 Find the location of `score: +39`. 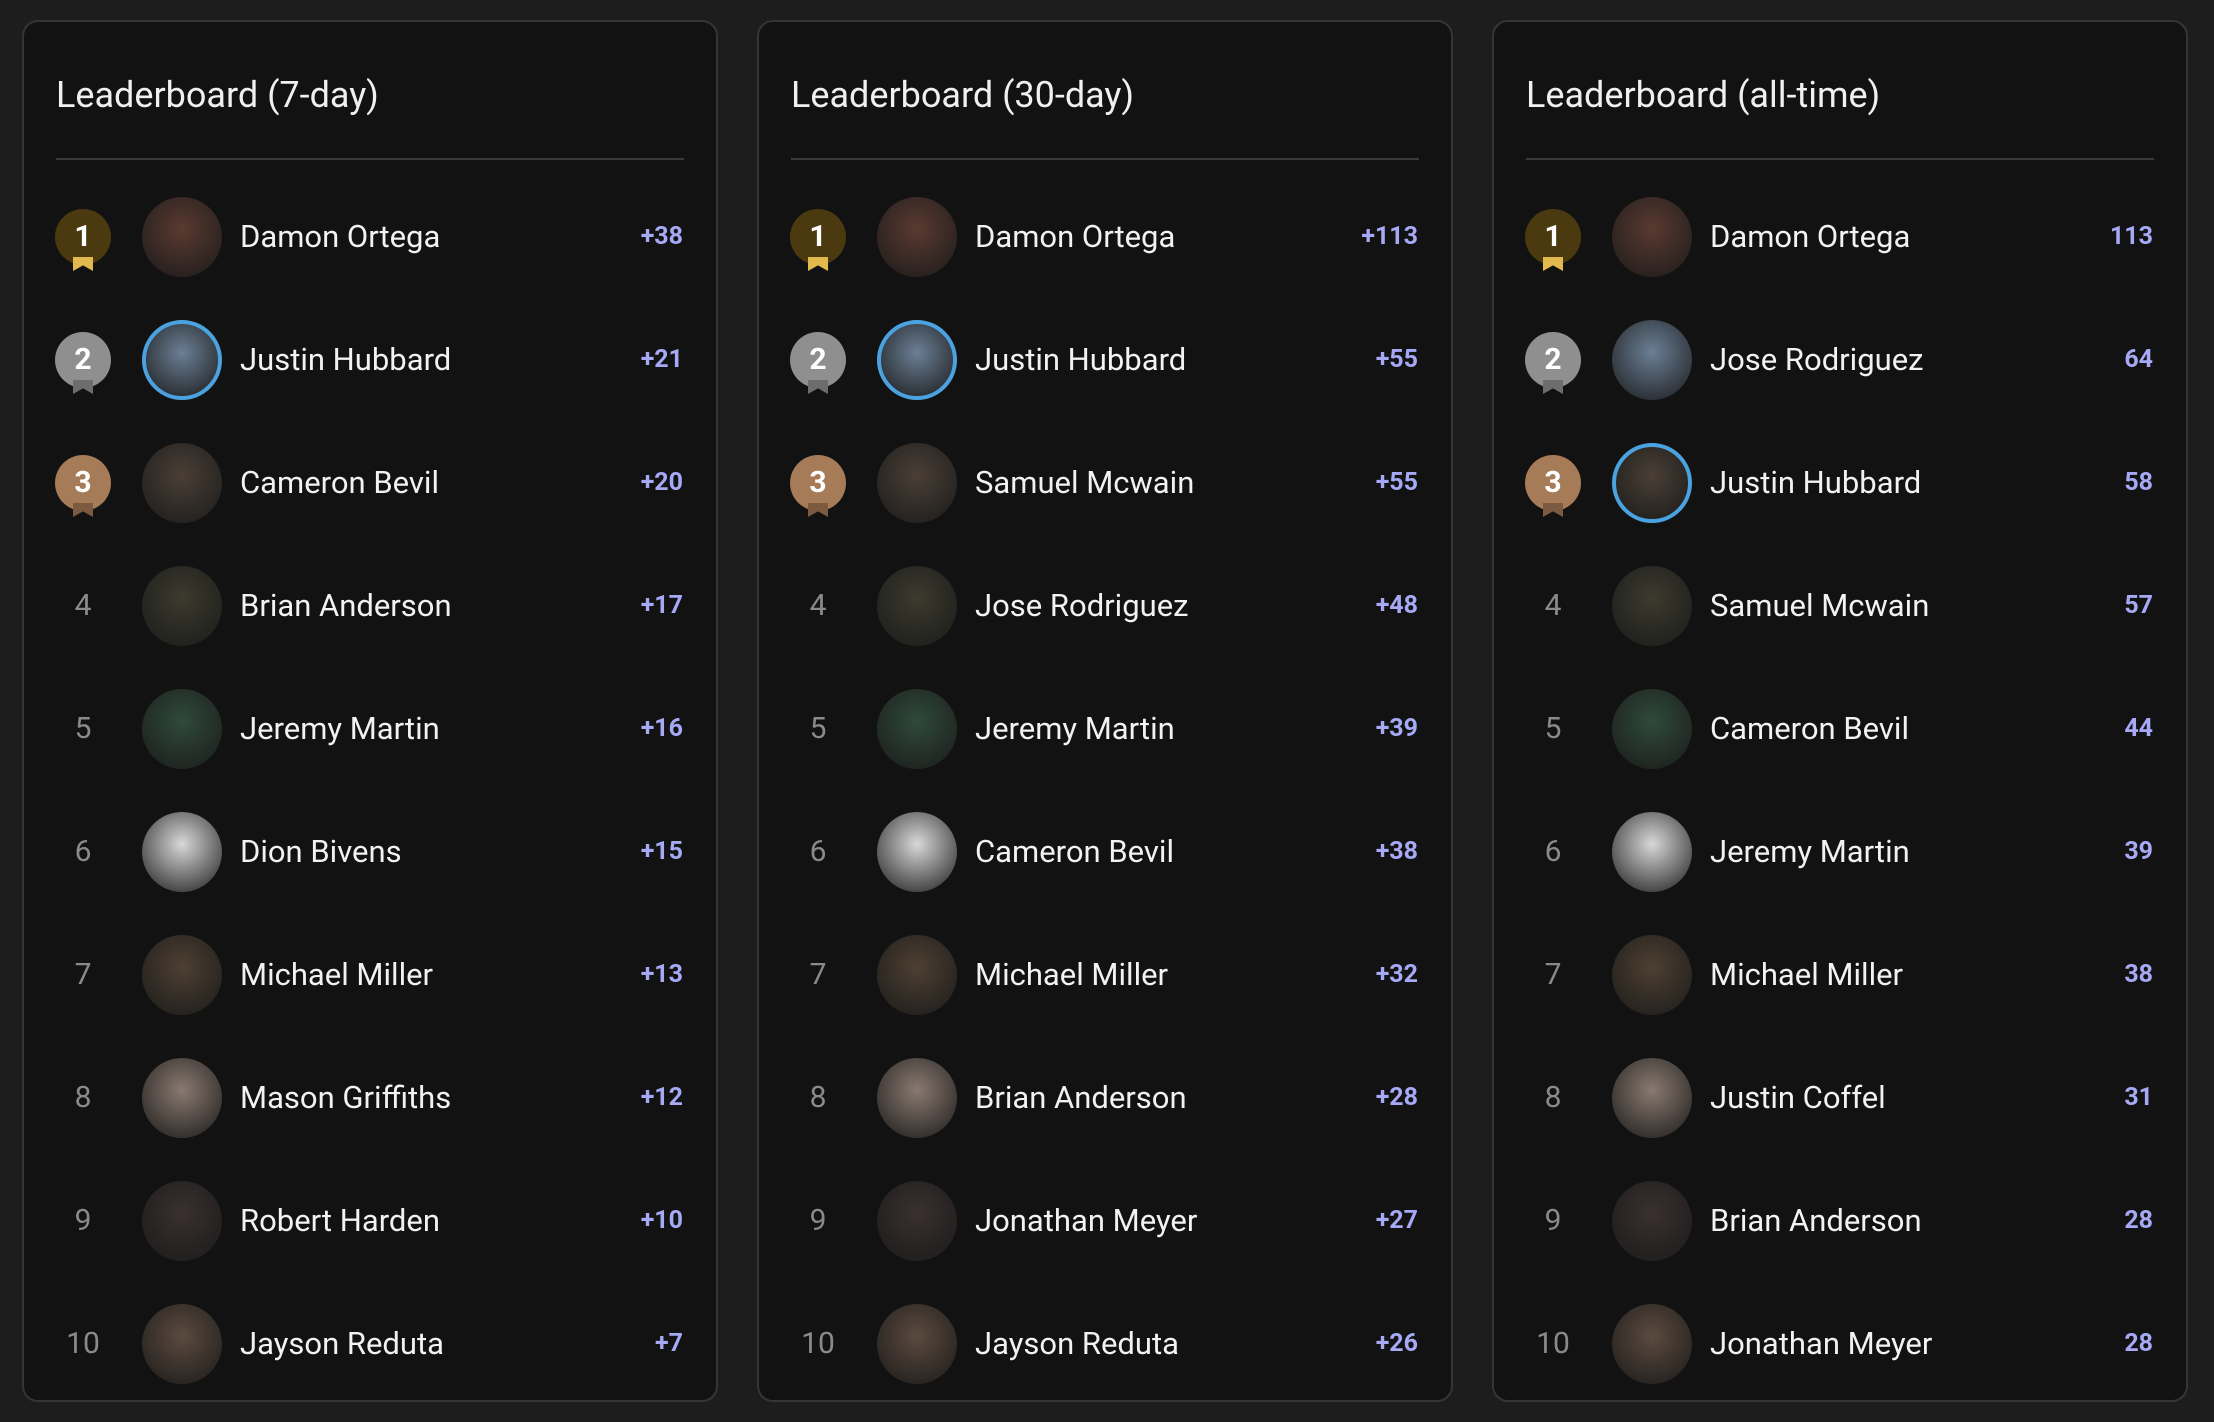

score: +39 is located at coordinates (1396, 728).